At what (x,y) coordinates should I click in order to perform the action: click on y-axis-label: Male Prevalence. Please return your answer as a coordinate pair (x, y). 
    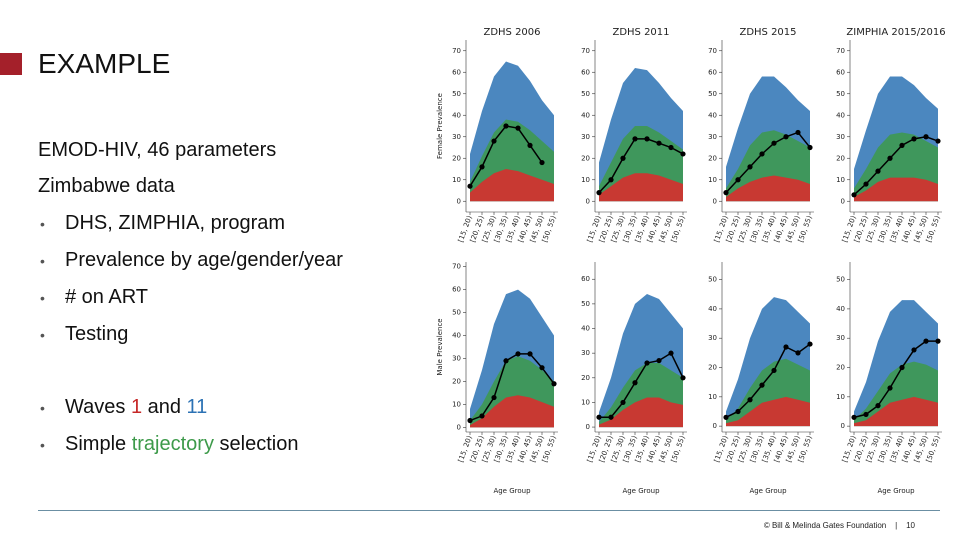
    Looking at the image, I should click on (440, 346).